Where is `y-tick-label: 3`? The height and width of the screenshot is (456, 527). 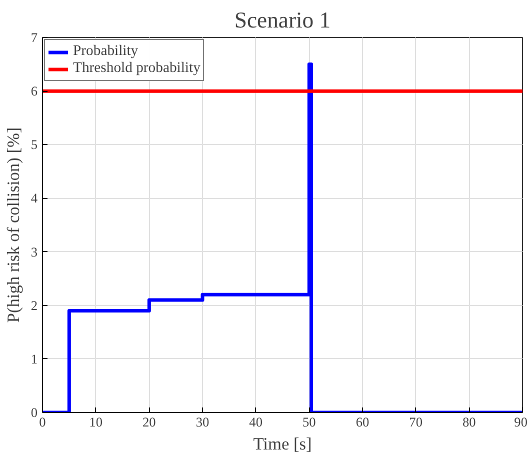
y-tick-label: 3 is located at coordinates (34, 252).